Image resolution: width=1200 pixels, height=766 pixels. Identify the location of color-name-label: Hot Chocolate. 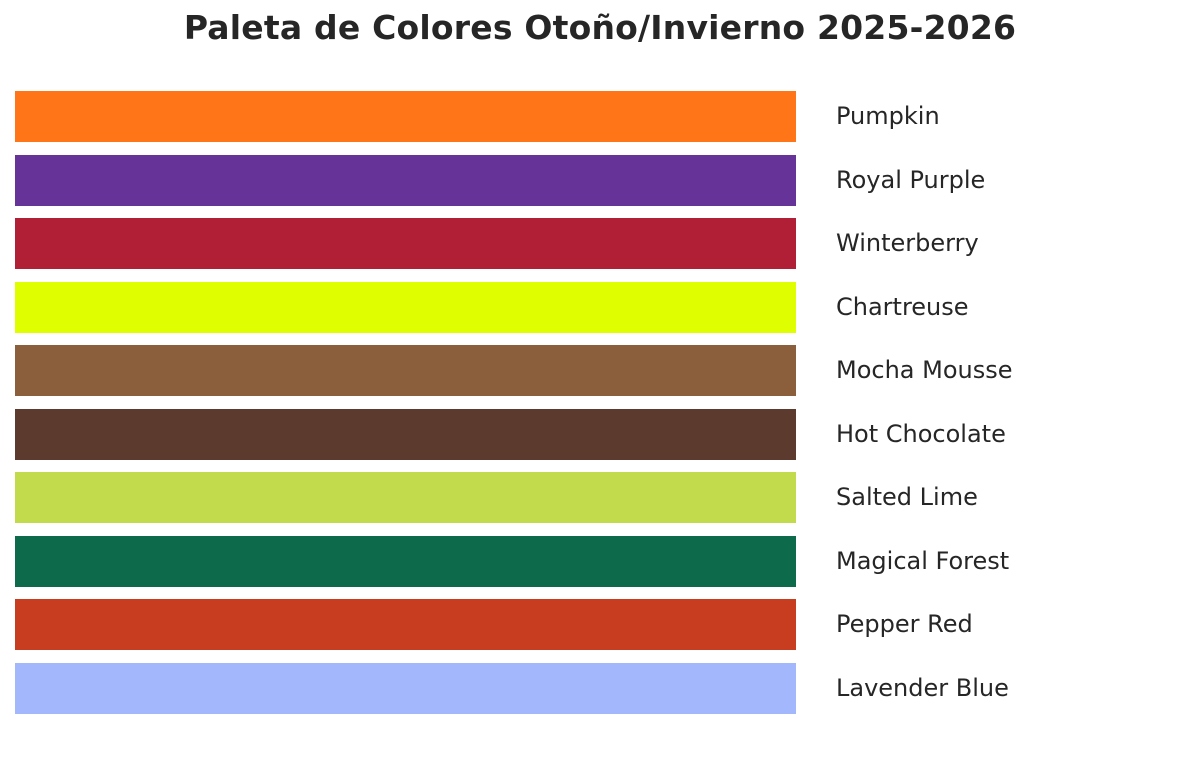
(921, 434).